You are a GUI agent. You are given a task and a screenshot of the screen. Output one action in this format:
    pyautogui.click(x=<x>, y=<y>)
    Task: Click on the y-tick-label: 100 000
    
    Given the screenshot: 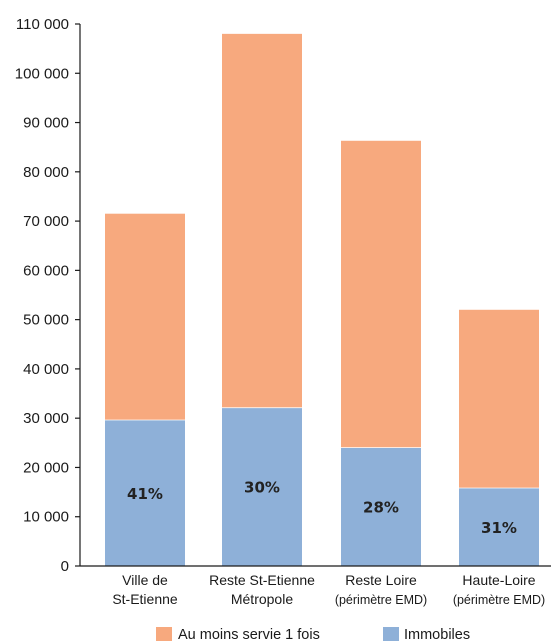 What is the action you would take?
    pyautogui.click(x=42, y=73)
    